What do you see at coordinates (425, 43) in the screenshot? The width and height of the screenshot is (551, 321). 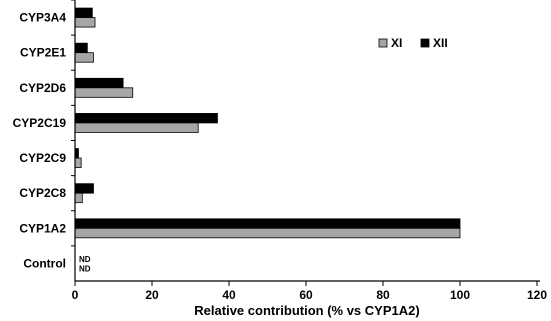 I see `legend-swatch-xii` at bounding box center [425, 43].